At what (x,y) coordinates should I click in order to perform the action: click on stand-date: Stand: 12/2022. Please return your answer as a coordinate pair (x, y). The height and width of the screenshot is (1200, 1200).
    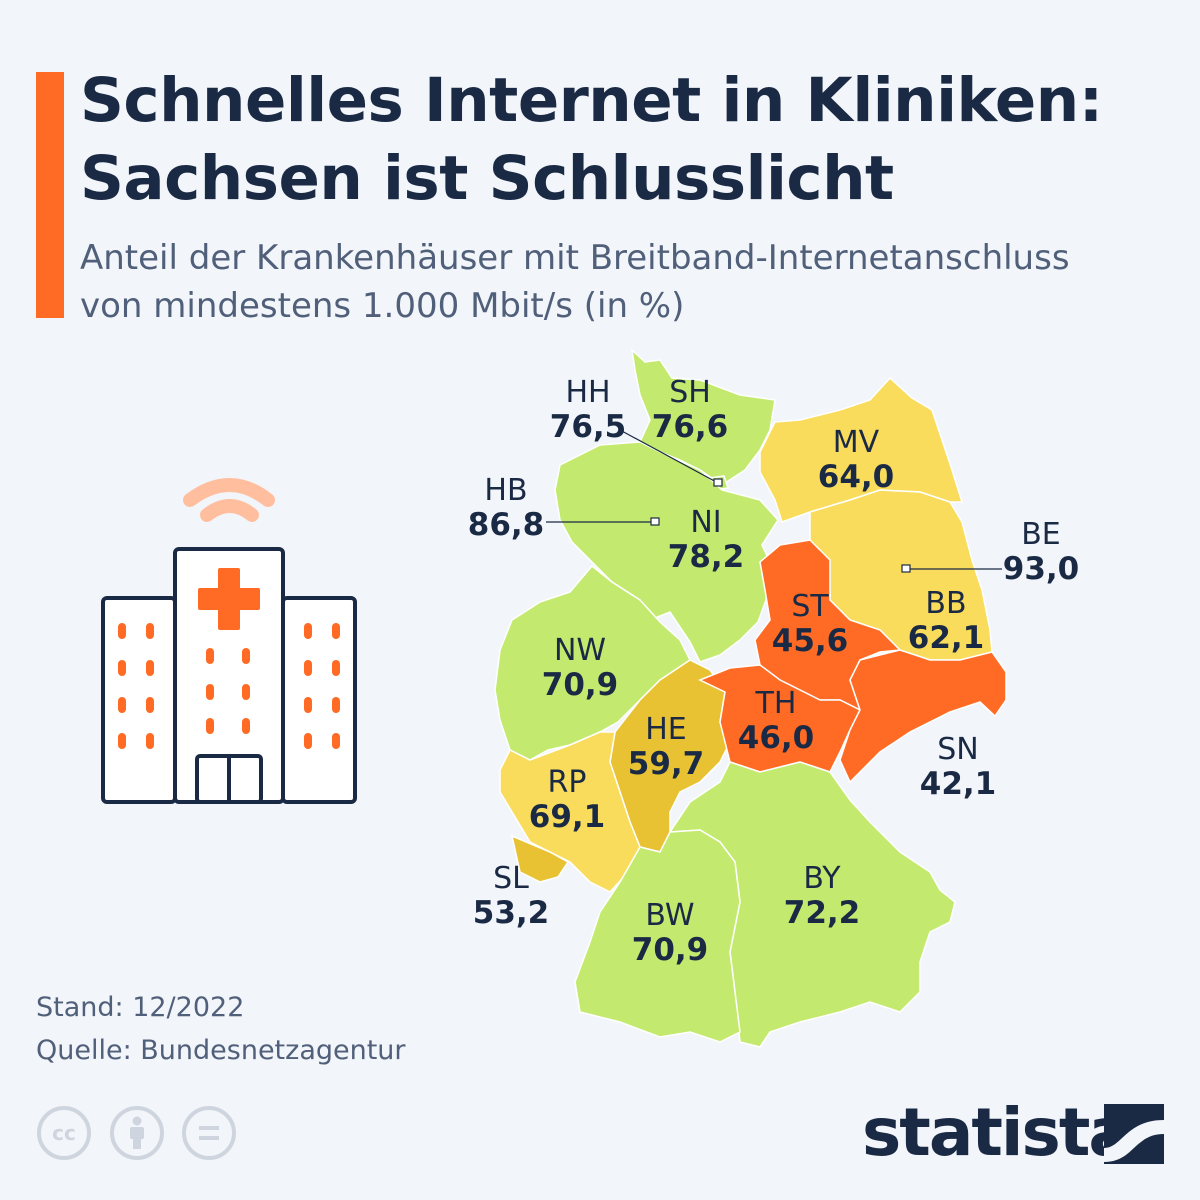
    Looking at the image, I should click on (140, 1007).